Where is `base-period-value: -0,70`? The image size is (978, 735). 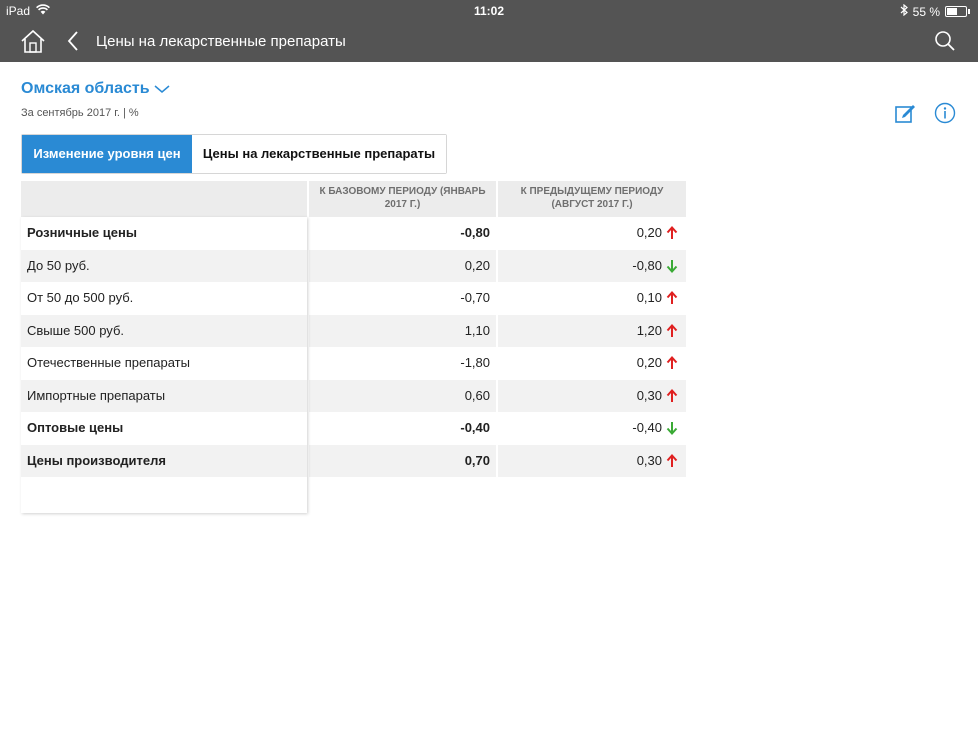
base-period-value: -0,70 is located at coordinates (402, 298).